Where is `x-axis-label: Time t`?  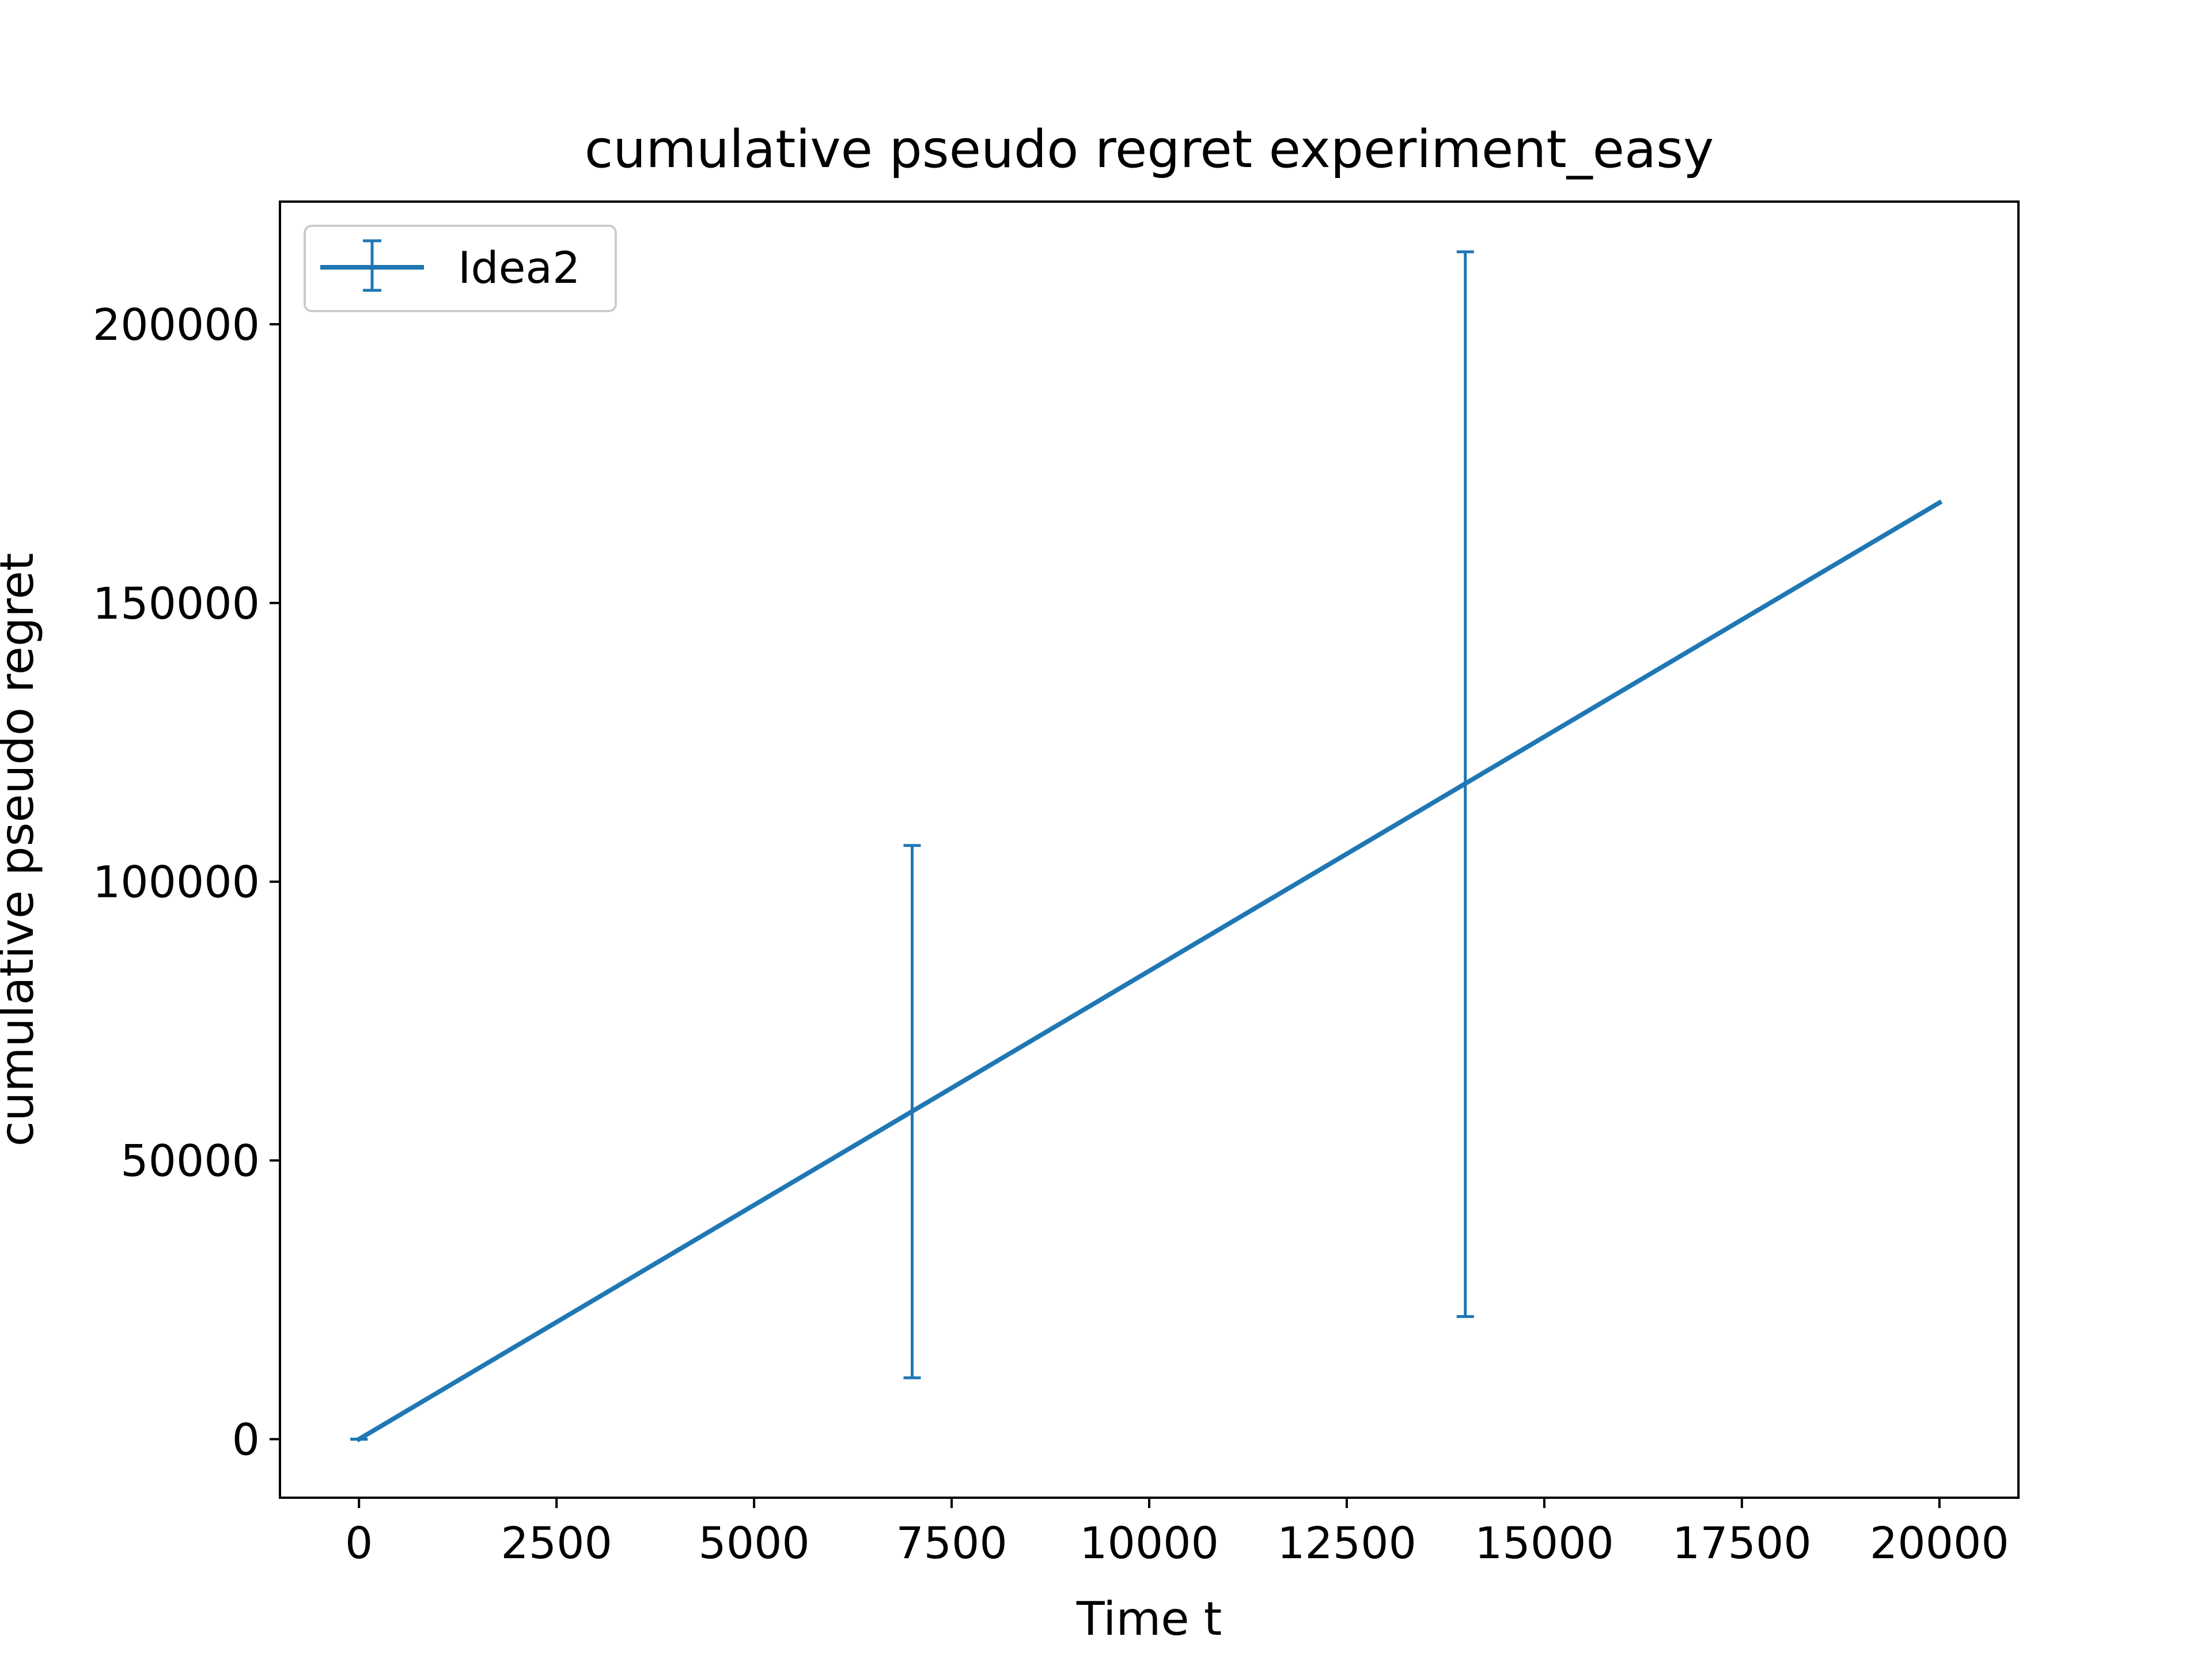
x-axis-label: Time t is located at coordinates (1149, 1619).